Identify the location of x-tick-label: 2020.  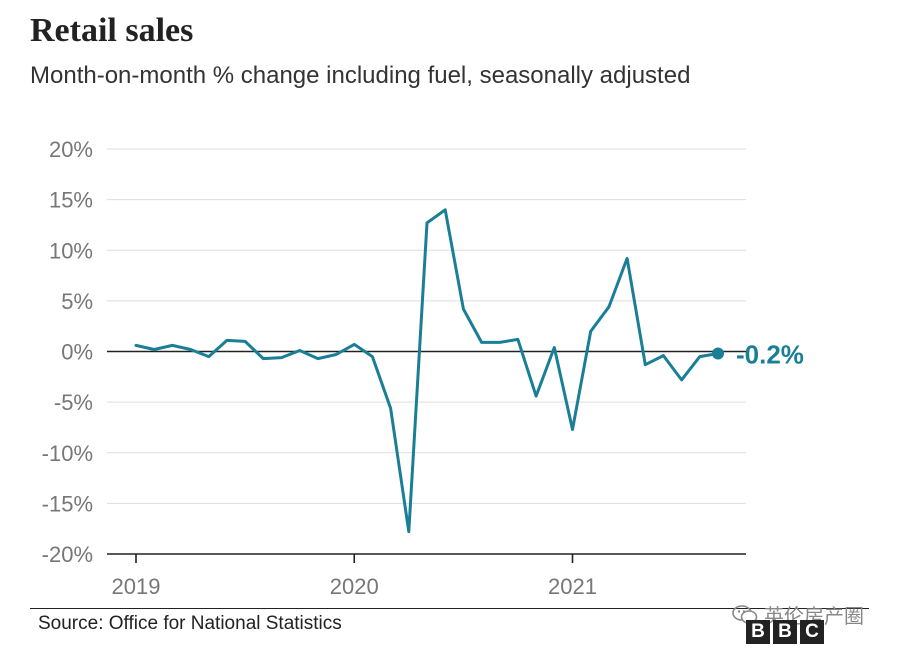
(354, 586).